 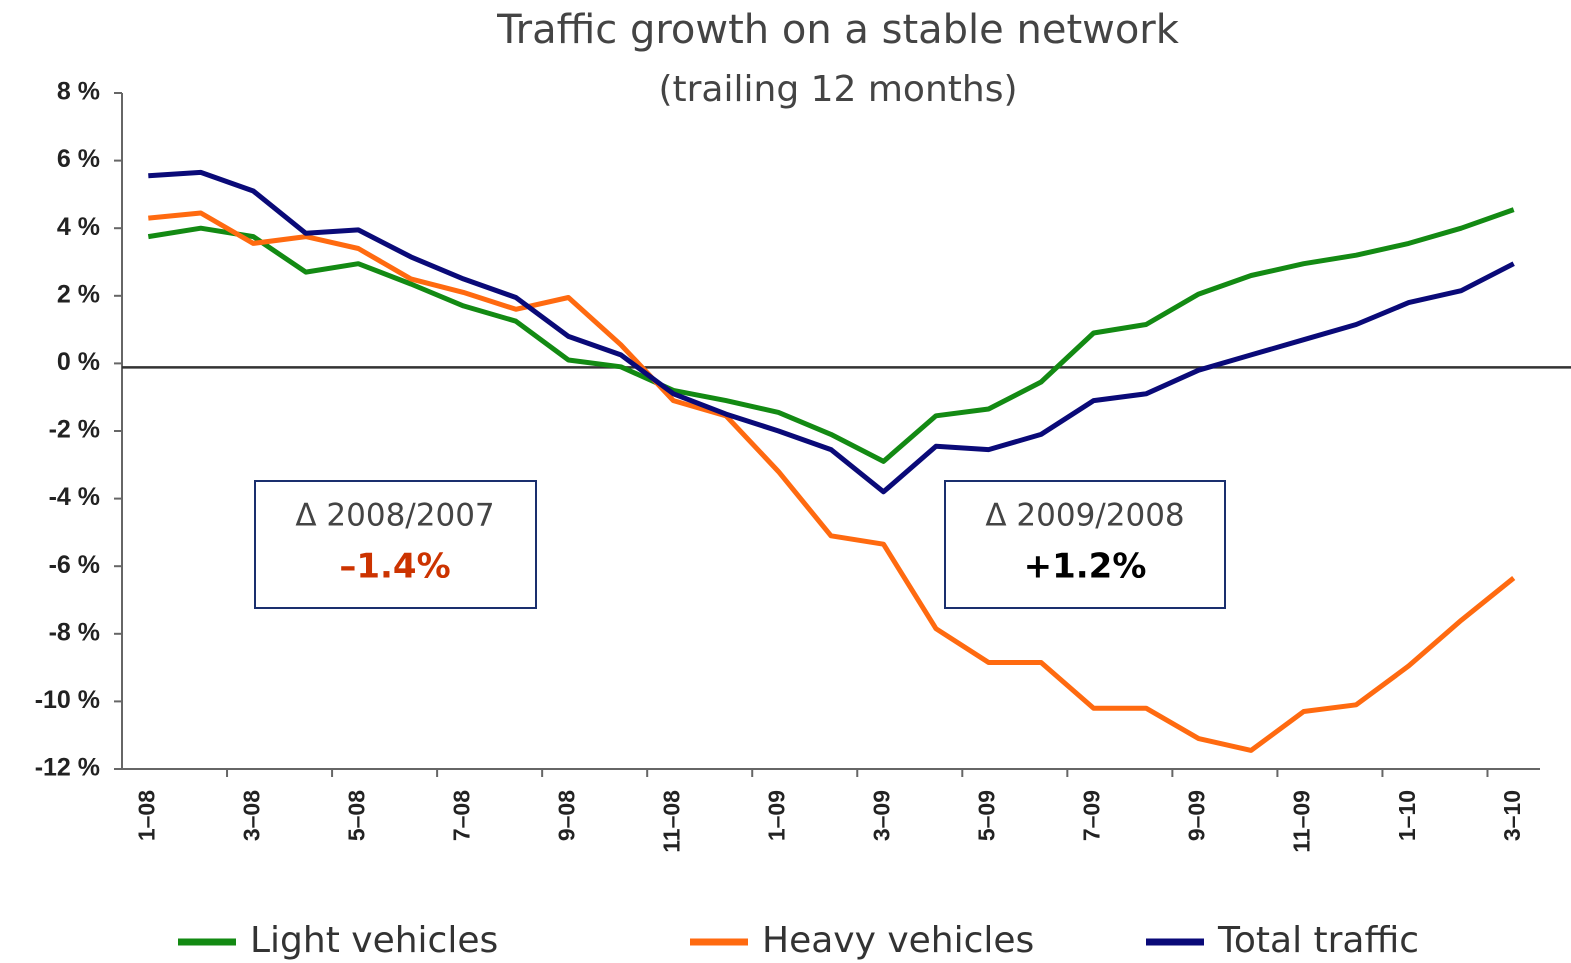 I want to click on y-tick-label: -12 %, so click(x=67, y=768).